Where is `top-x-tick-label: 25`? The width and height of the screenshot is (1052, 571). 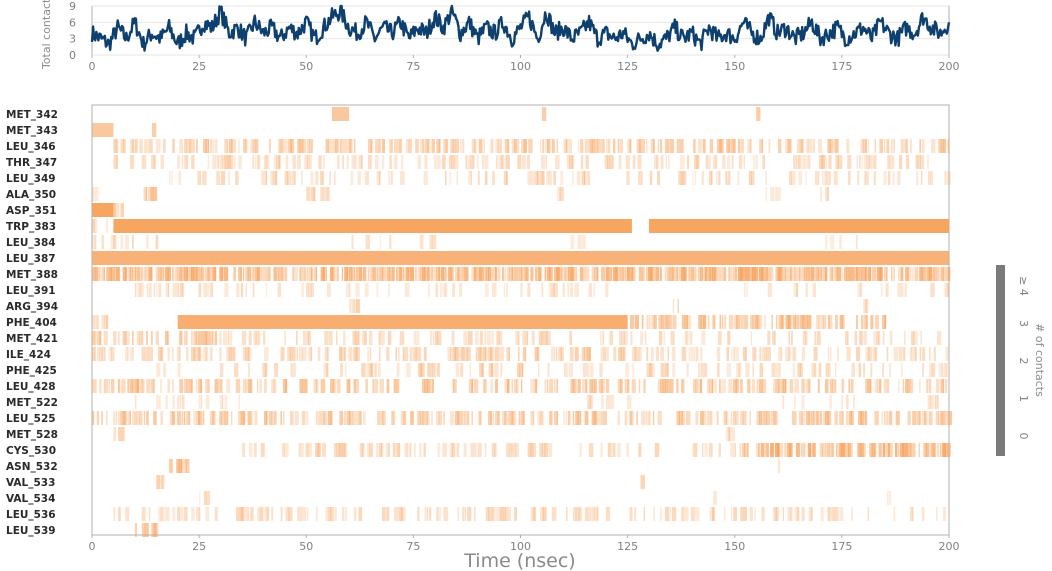 top-x-tick-label: 25 is located at coordinates (199, 66).